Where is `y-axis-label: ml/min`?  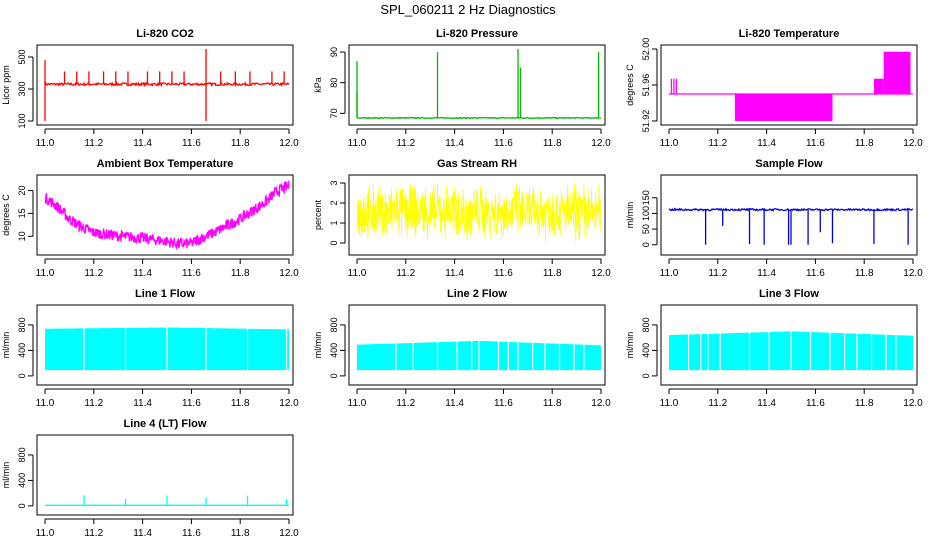 y-axis-label: ml/min is located at coordinates (6, 345).